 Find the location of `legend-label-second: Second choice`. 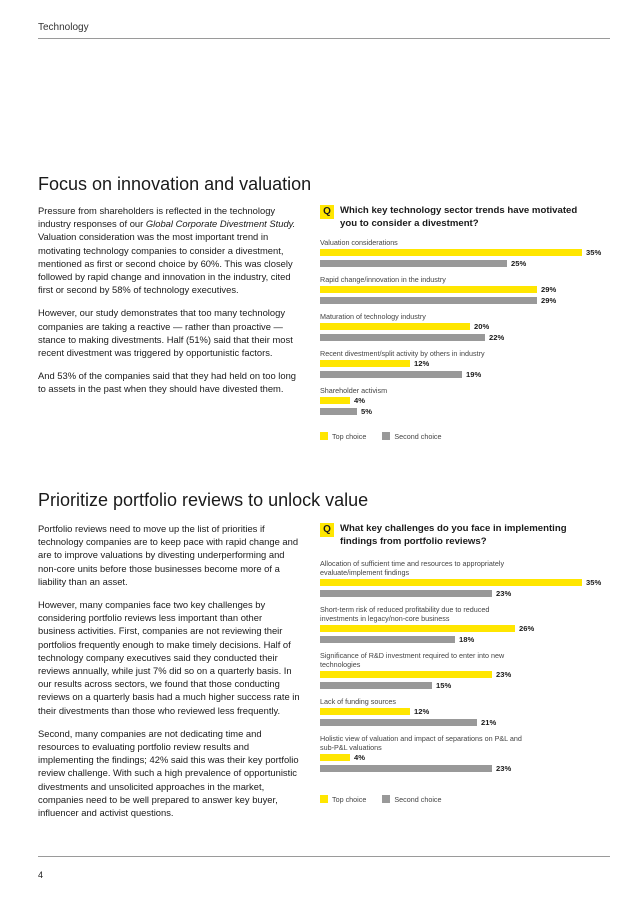

legend-label-second: Second choice is located at coordinates (418, 436).